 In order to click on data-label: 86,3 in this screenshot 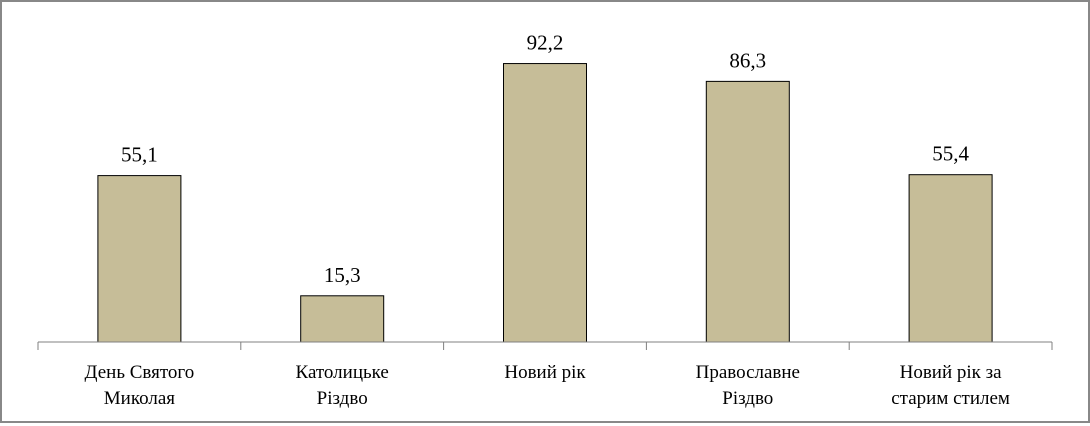, I will do `click(747, 60)`.